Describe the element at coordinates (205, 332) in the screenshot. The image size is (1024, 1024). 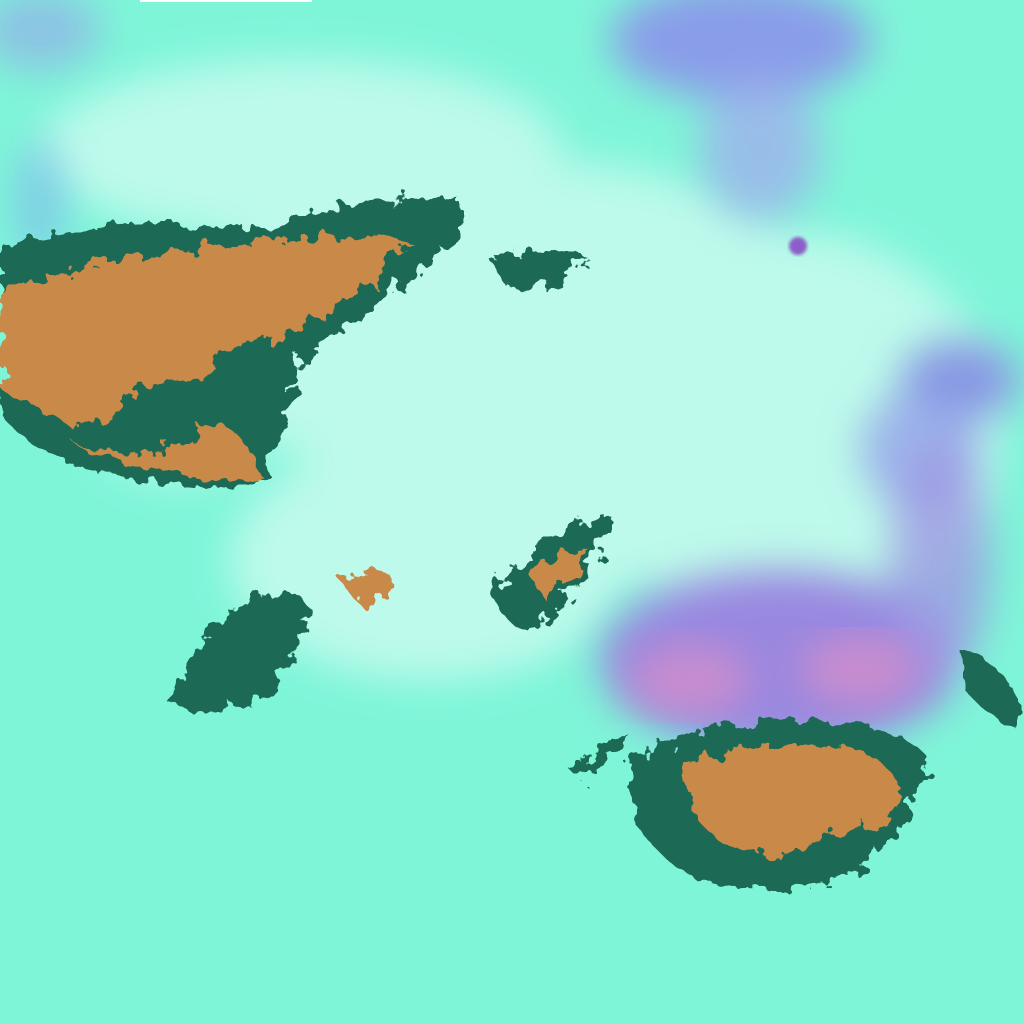
I see `core-northwest` at that location.